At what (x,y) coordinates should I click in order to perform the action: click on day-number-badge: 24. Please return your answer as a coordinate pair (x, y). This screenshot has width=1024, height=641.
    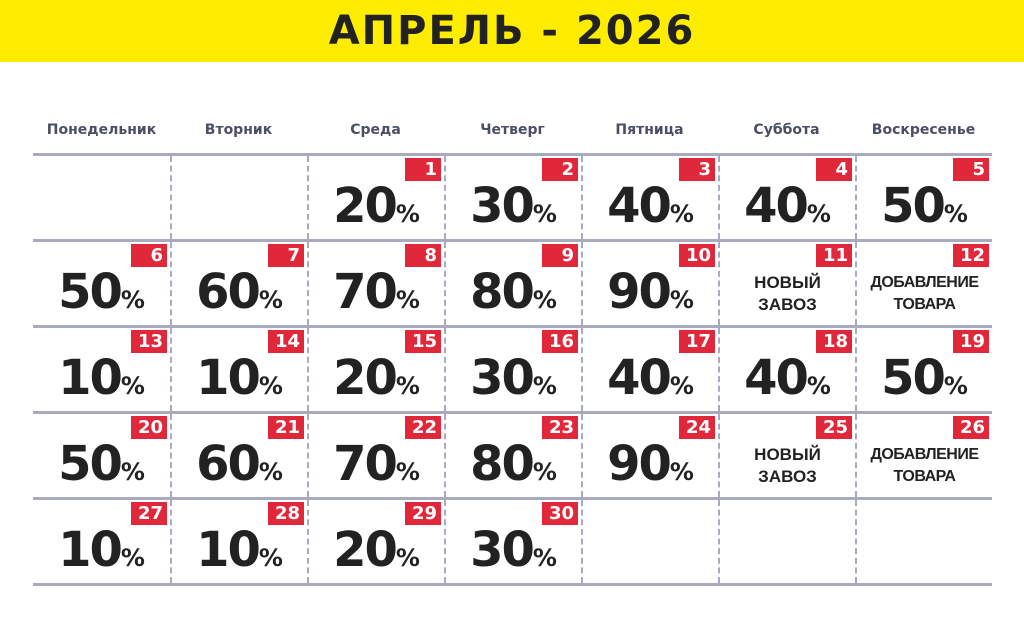
    Looking at the image, I should click on (697, 427).